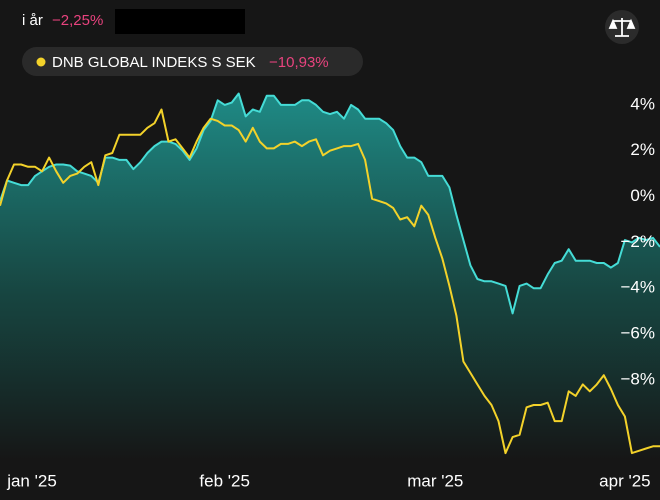 The width and height of the screenshot is (660, 500). I want to click on y-tick-label: 0%, so click(642, 195).